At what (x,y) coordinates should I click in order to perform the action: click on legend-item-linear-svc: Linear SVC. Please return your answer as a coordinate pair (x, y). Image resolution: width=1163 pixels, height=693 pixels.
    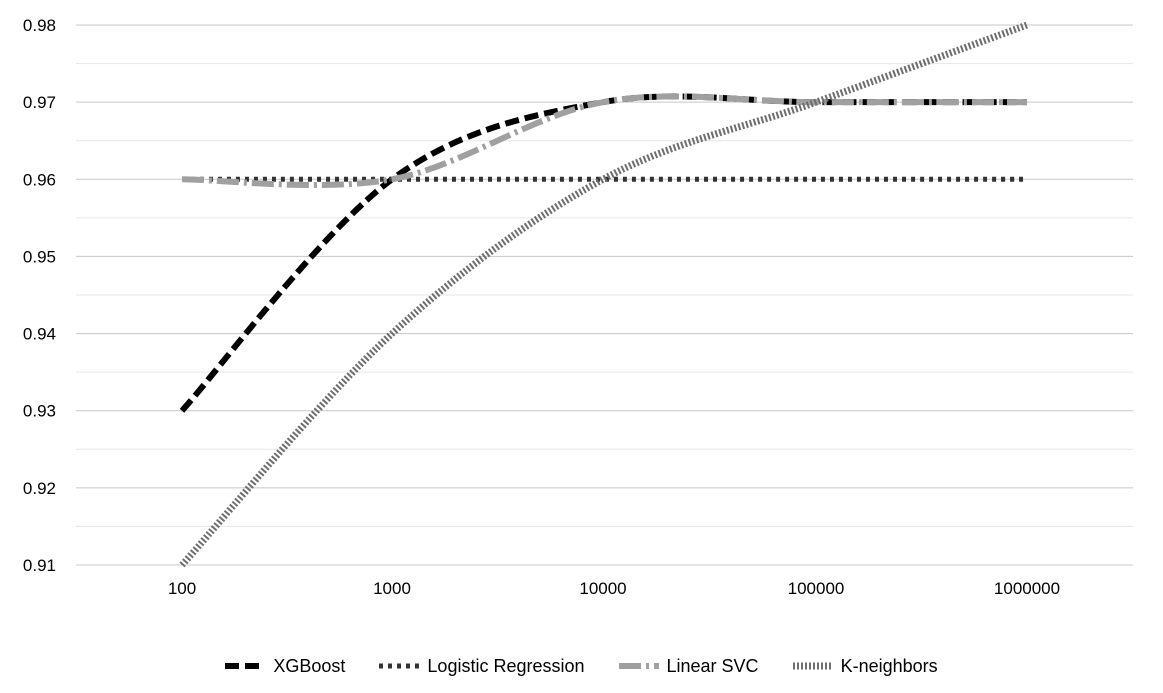
    Looking at the image, I should click on (688, 666).